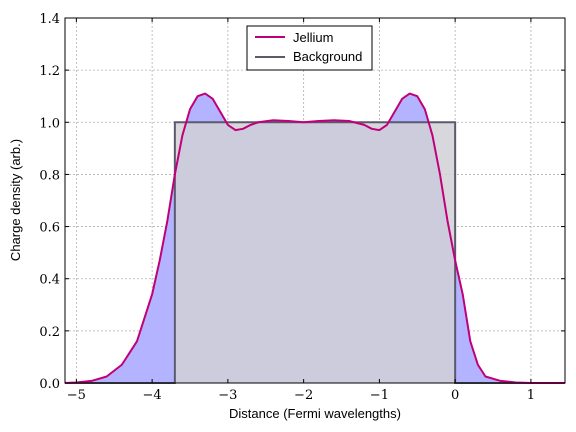  Describe the element at coordinates (49, 175) in the screenshot. I see `y-tick-label: 0.8` at that location.